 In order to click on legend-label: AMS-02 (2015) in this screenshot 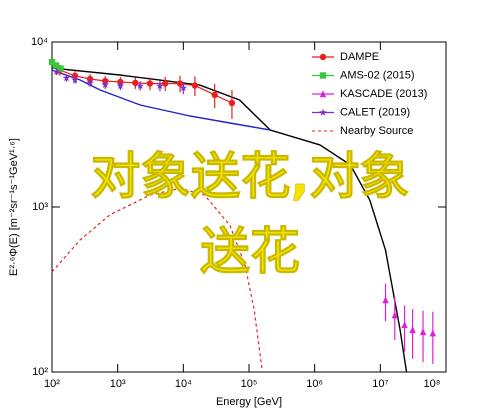, I will do `click(377, 75)`.